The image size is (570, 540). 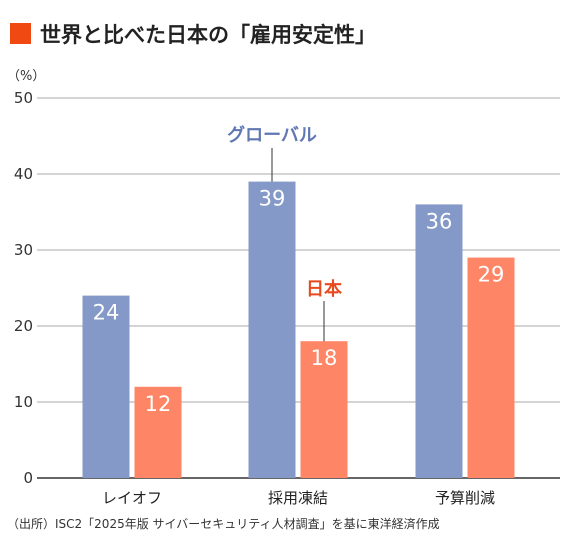 I want to click on y-tick-label: 20, so click(x=23, y=326).